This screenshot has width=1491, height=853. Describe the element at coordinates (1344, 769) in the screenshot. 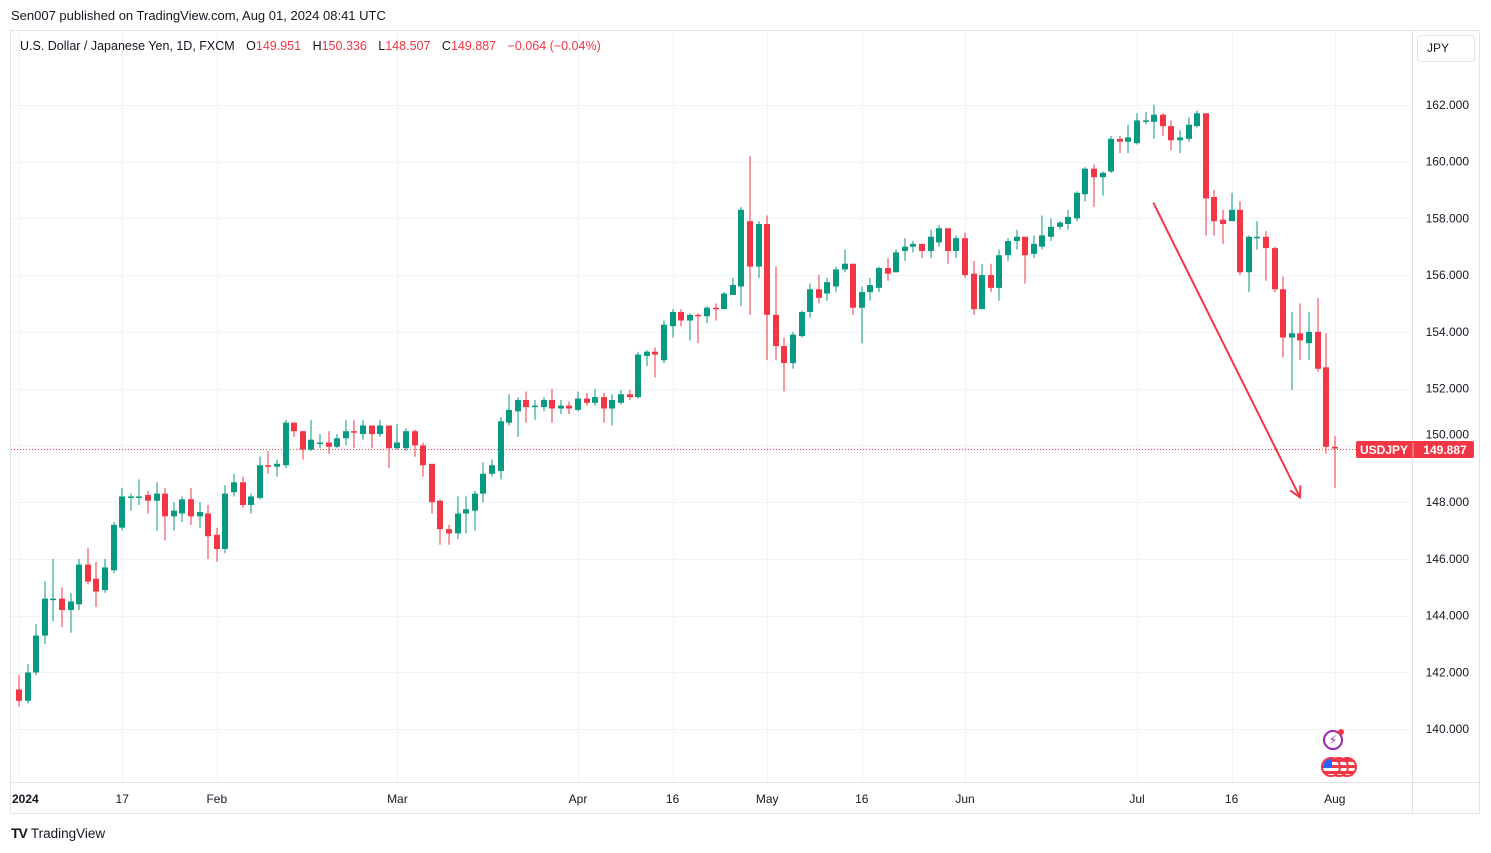

I see `us-flag-events-icon` at that location.